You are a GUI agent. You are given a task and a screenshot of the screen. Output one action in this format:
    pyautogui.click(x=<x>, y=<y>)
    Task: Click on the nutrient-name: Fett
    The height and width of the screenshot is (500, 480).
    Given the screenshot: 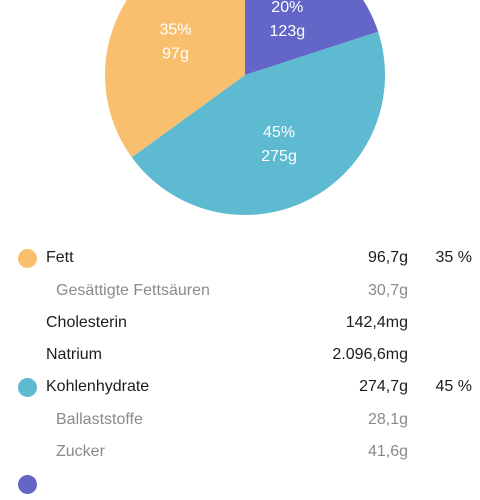 What is the action you would take?
    pyautogui.click(x=60, y=257)
    